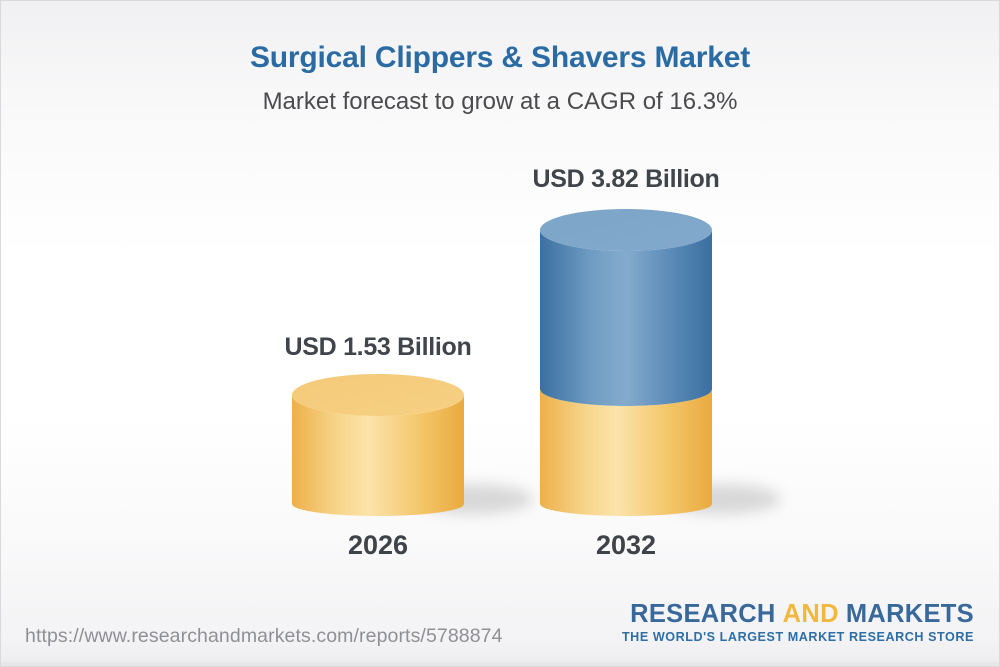 This screenshot has width=1000, height=667. Describe the element at coordinates (703, 614) in the screenshot. I see `logo-word-research: RESEARCH` at that location.